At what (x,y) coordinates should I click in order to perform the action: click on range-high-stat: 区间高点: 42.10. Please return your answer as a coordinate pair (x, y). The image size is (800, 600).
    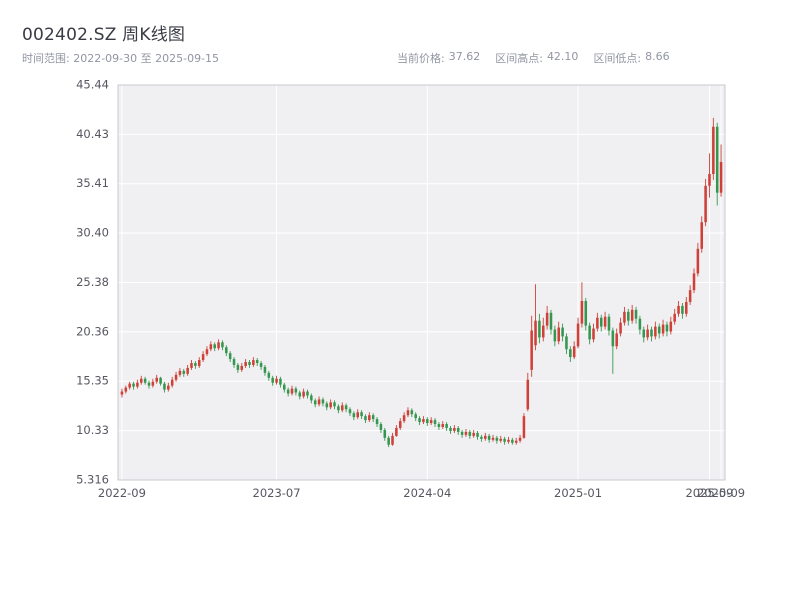
    Looking at the image, I should click on (536, 58).